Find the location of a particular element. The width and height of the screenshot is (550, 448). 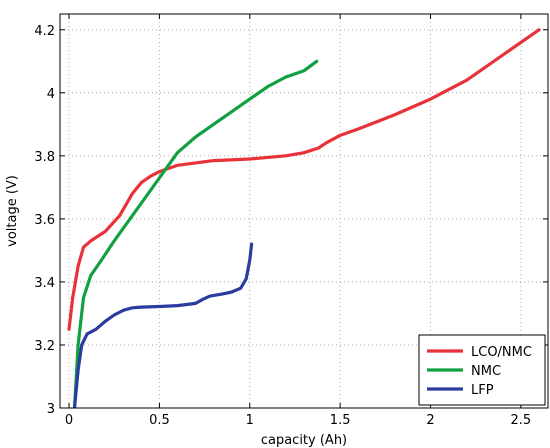

y-tick-labels: 3 3.2 3.4 3.6 3.8 4 4.2 is located at coordinates (44, 220).